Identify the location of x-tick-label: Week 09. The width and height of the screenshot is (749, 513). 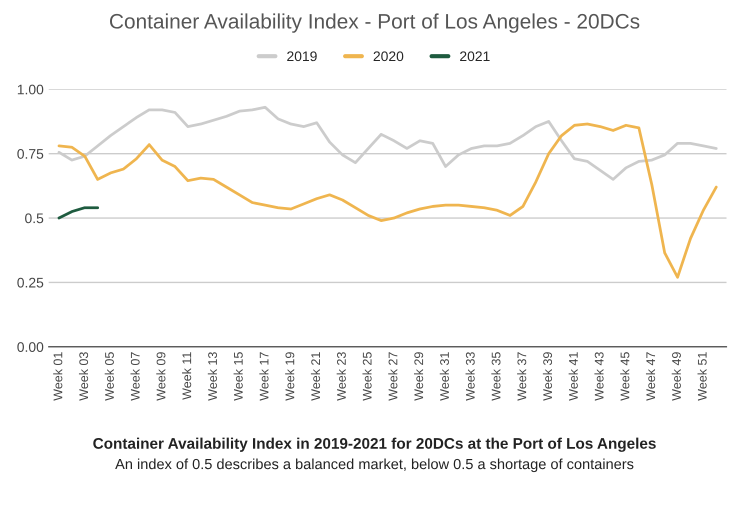
(161, 376).